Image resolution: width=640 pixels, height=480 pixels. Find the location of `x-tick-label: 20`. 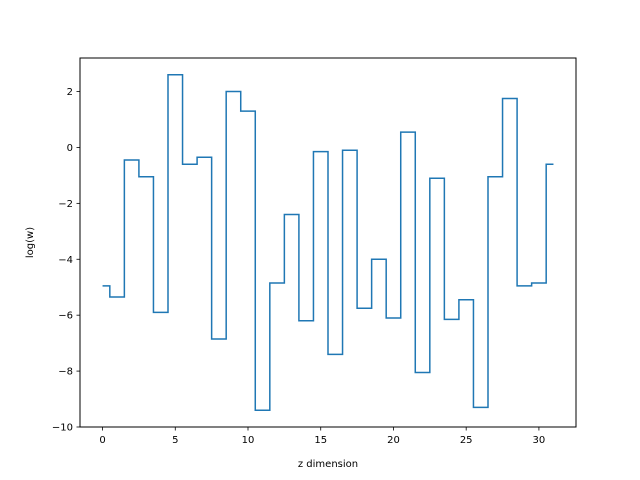

x-tick-label: 20 is located at coordinates (393, 440).